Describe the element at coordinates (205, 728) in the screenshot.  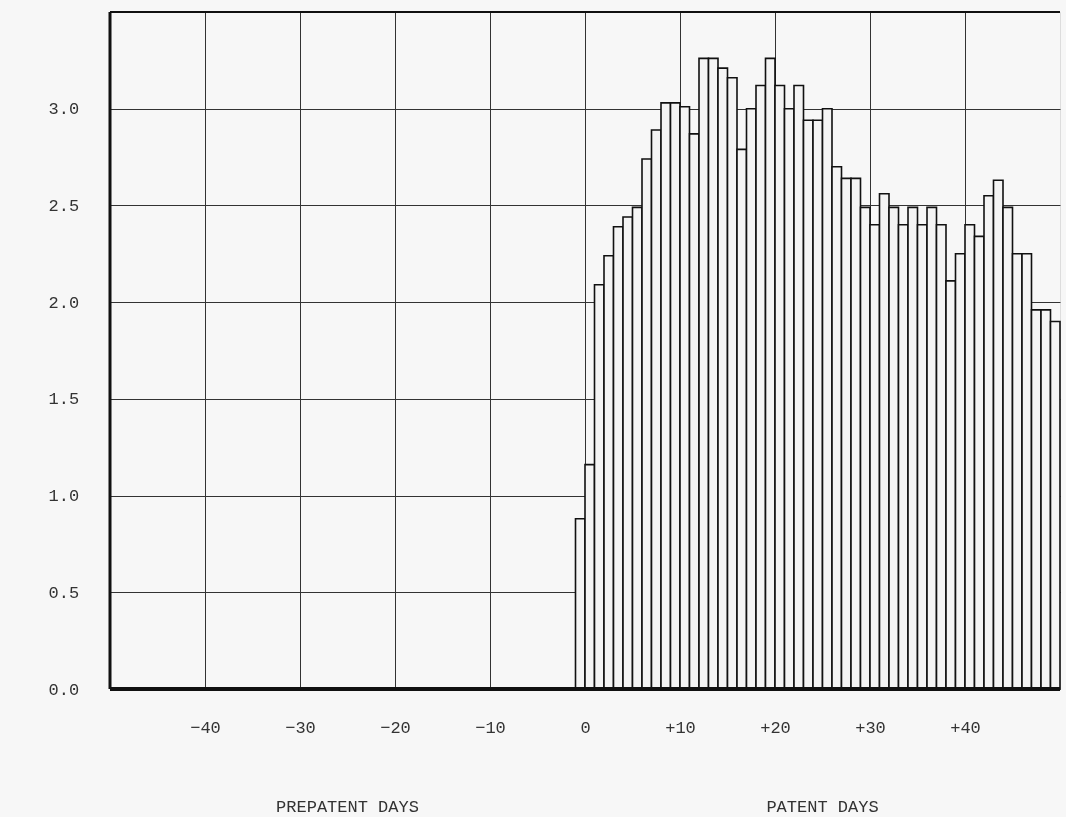
I see `x-tick-label: −40` at that location.